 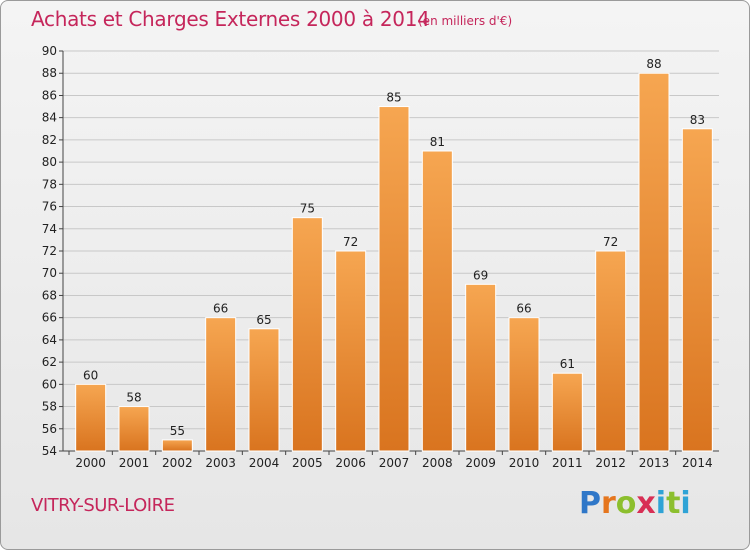 I want to click on y-tick-label: 62, so click(x=49, y=362).